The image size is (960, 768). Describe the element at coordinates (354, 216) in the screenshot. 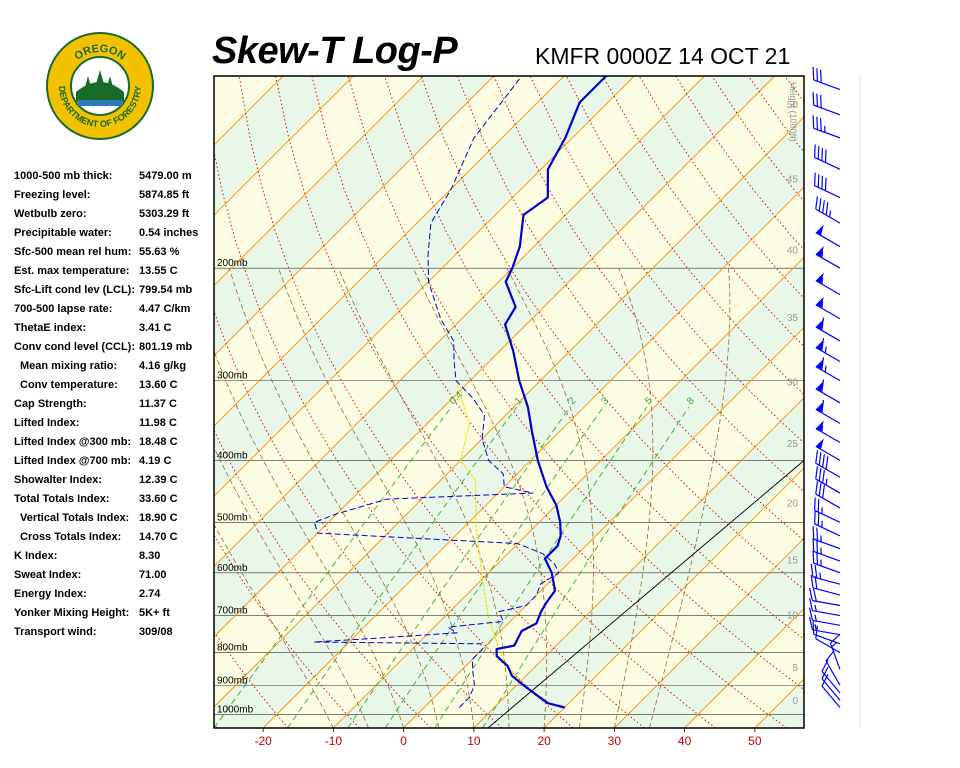

I see `isotherm-line` at that location.